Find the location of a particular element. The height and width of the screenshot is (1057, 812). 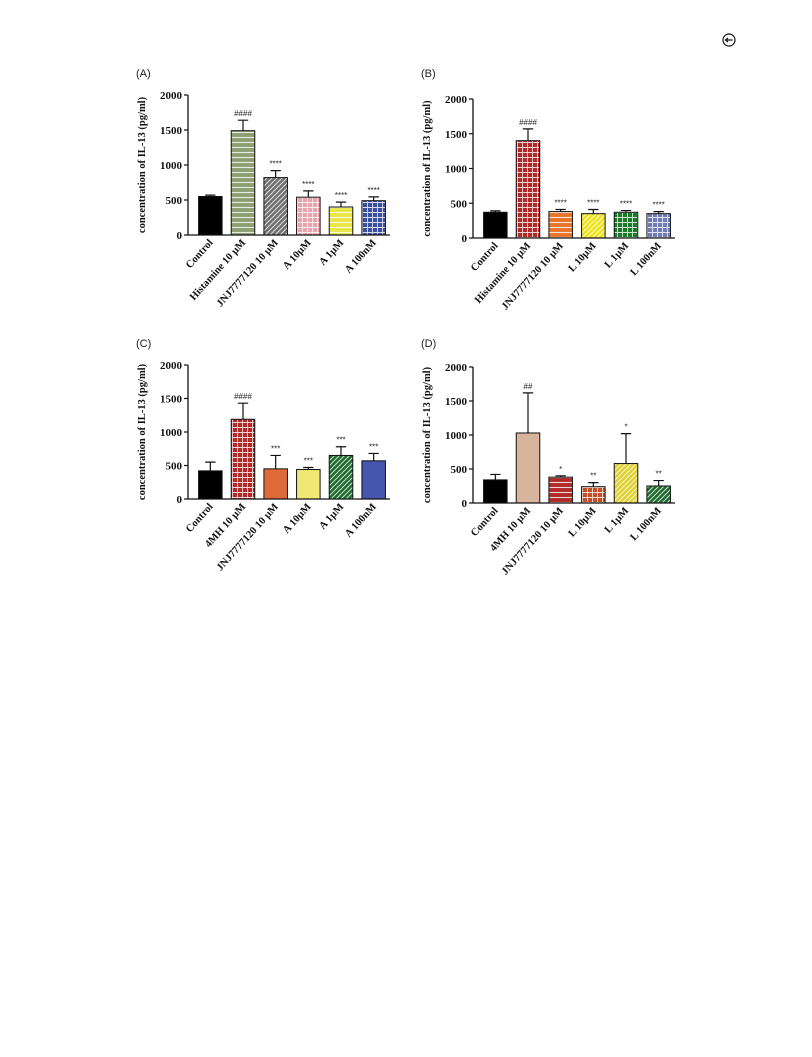

category-label: L 10µM is located at coordinates (583, 258).